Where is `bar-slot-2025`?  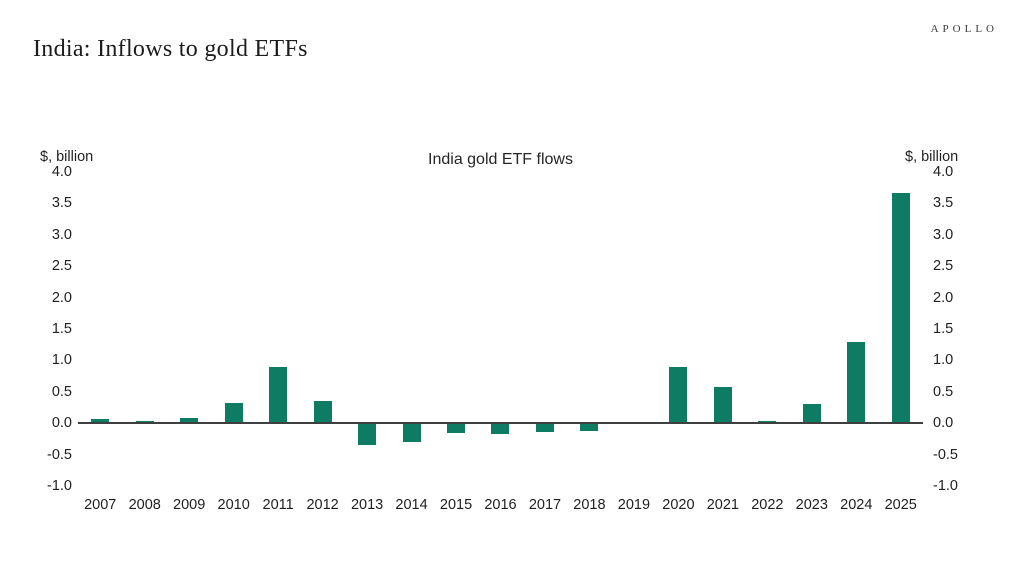 bar-slot-2025 is located at coordinates (901, 329).